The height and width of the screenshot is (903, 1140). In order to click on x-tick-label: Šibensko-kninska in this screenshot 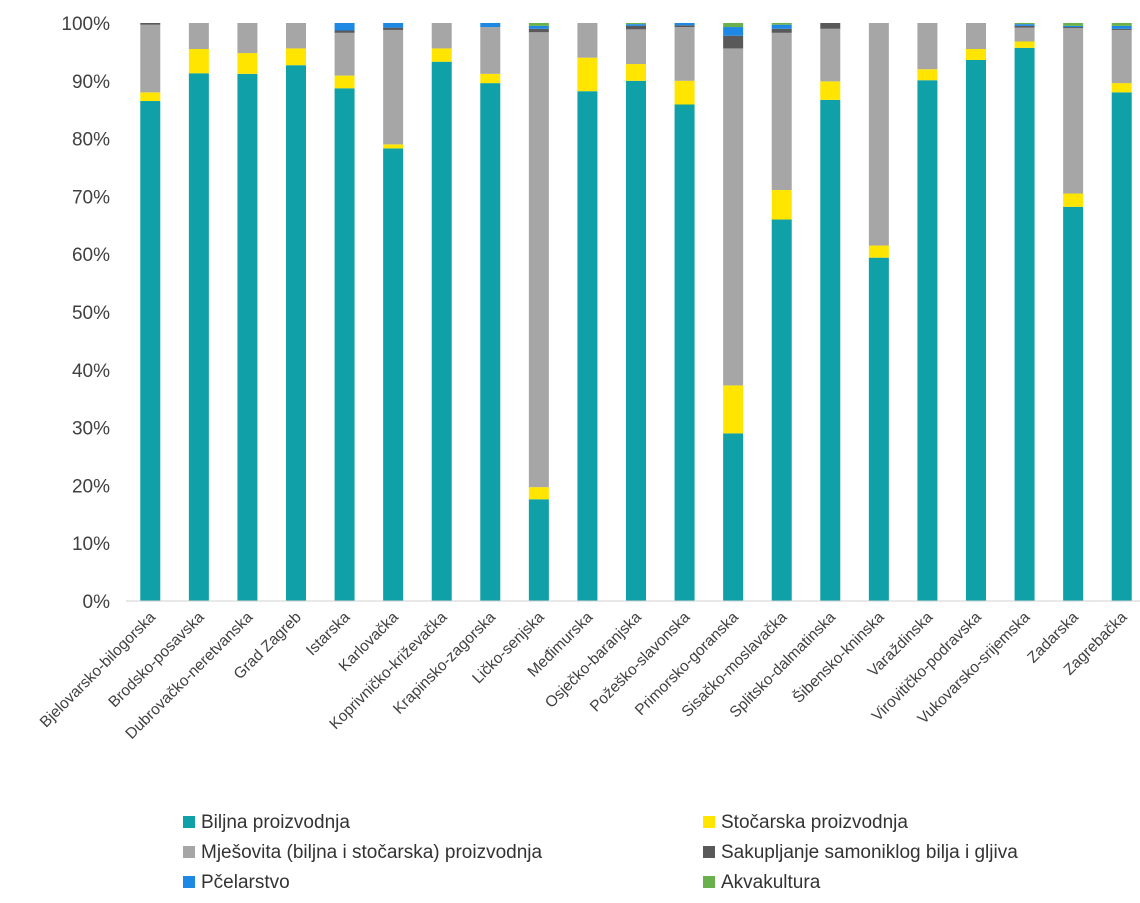, I will do `click(839, 658)`.